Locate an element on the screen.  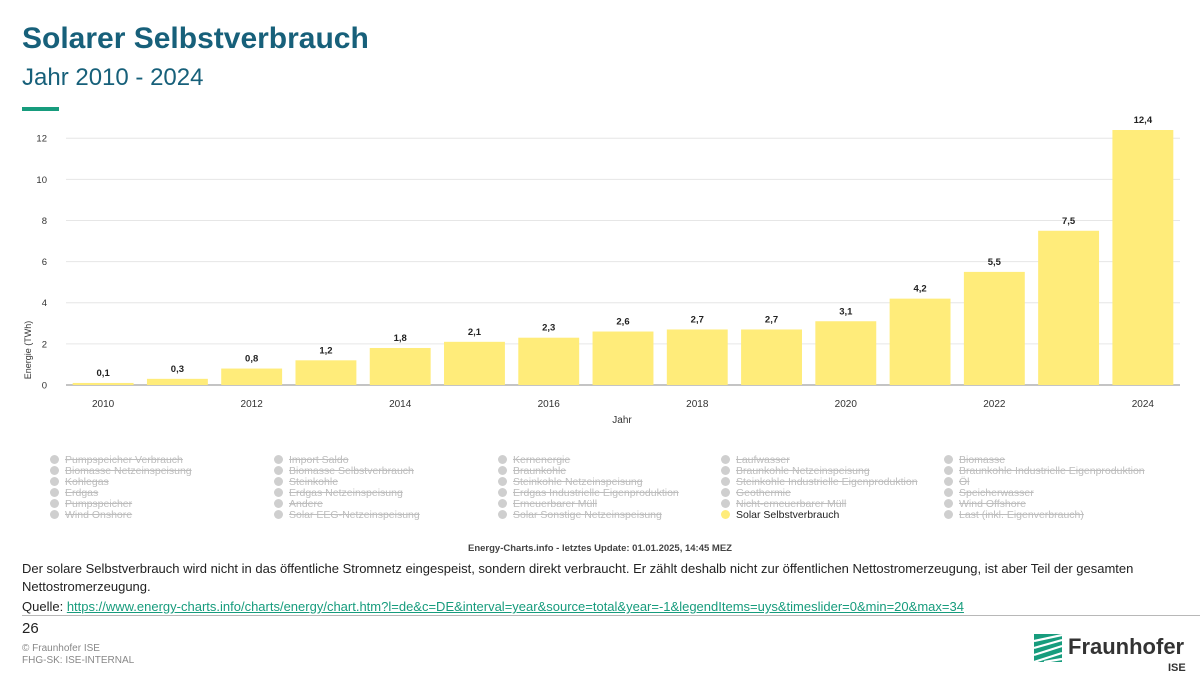
legend-item: Solar Selbstverbrauch is located at coordinates (780, 515).